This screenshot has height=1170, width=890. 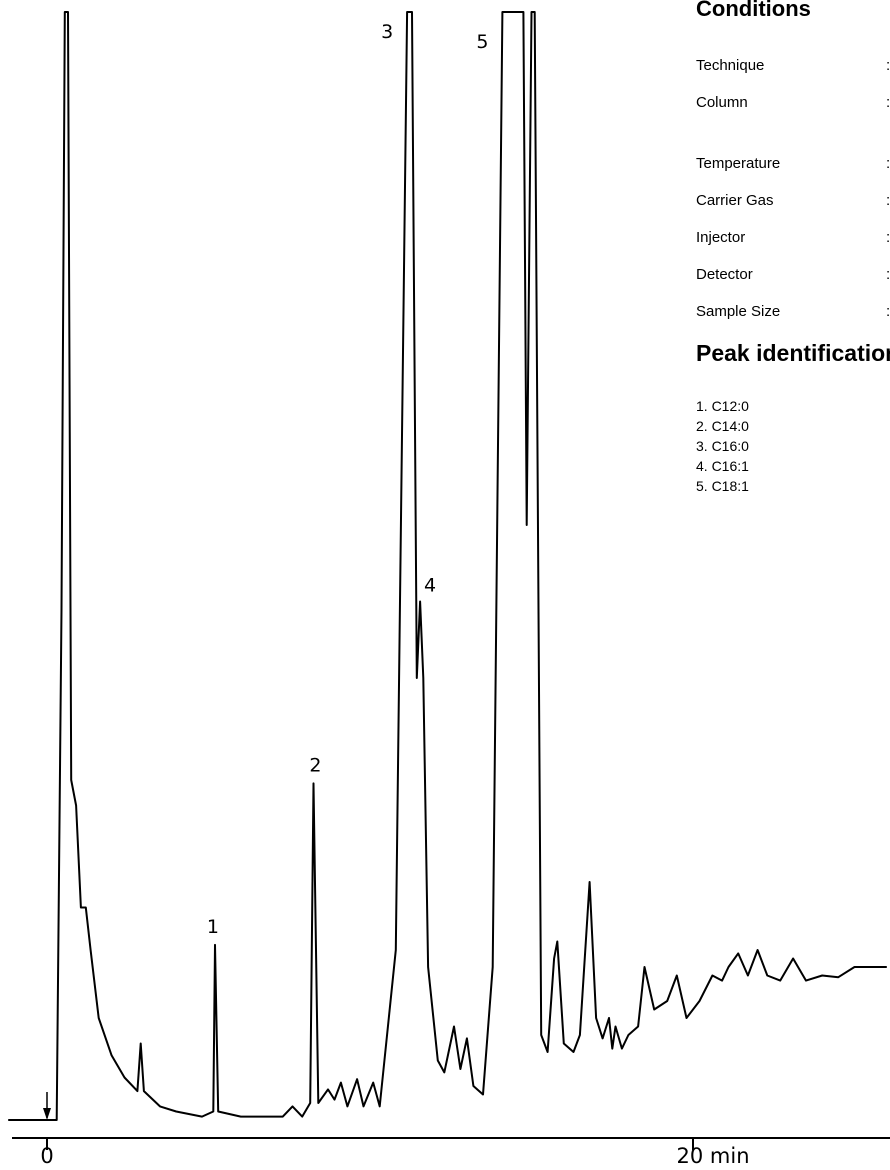 What do you see at coordinates (713, 1156) in the screenshot?
I see `x-tick-label: 20 min` at bounding box center [713, 1156].